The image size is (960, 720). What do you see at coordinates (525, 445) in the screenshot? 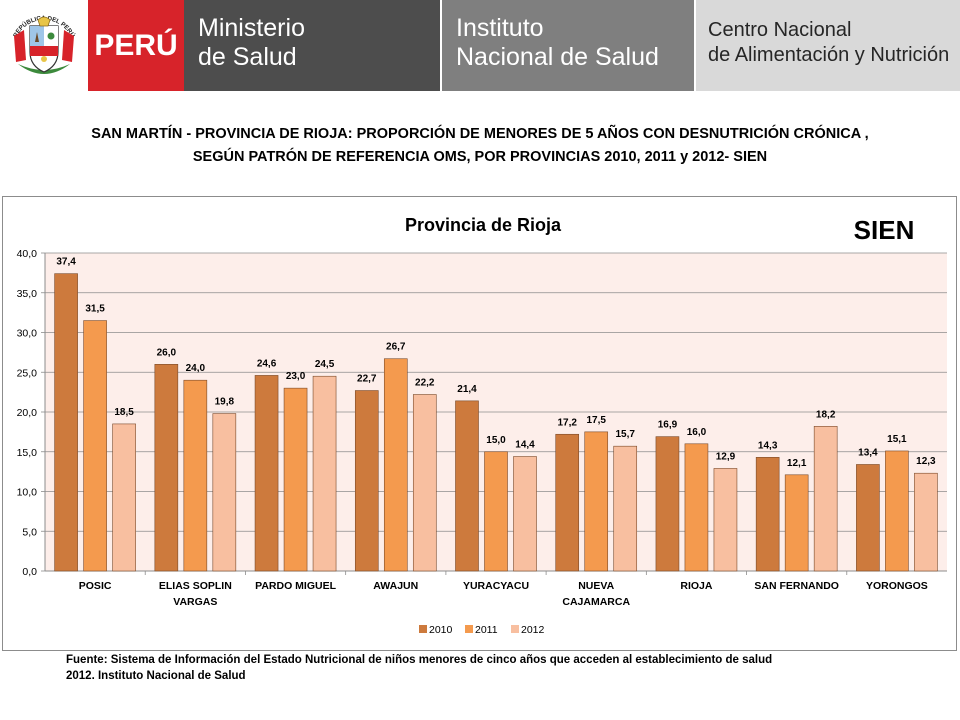
I see `data-label: 14,4` at bounding box center [525, 445].